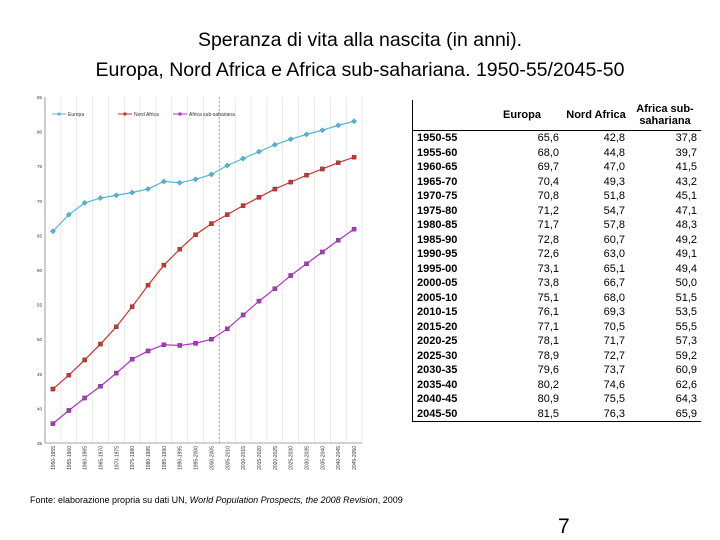 The height and width of the screenshot is (540, 720). What do you see at coordinates (614, 196) in the screenshot?
I see `table-cell-nord-africa: 51,8` at bounding box center [614, 196].